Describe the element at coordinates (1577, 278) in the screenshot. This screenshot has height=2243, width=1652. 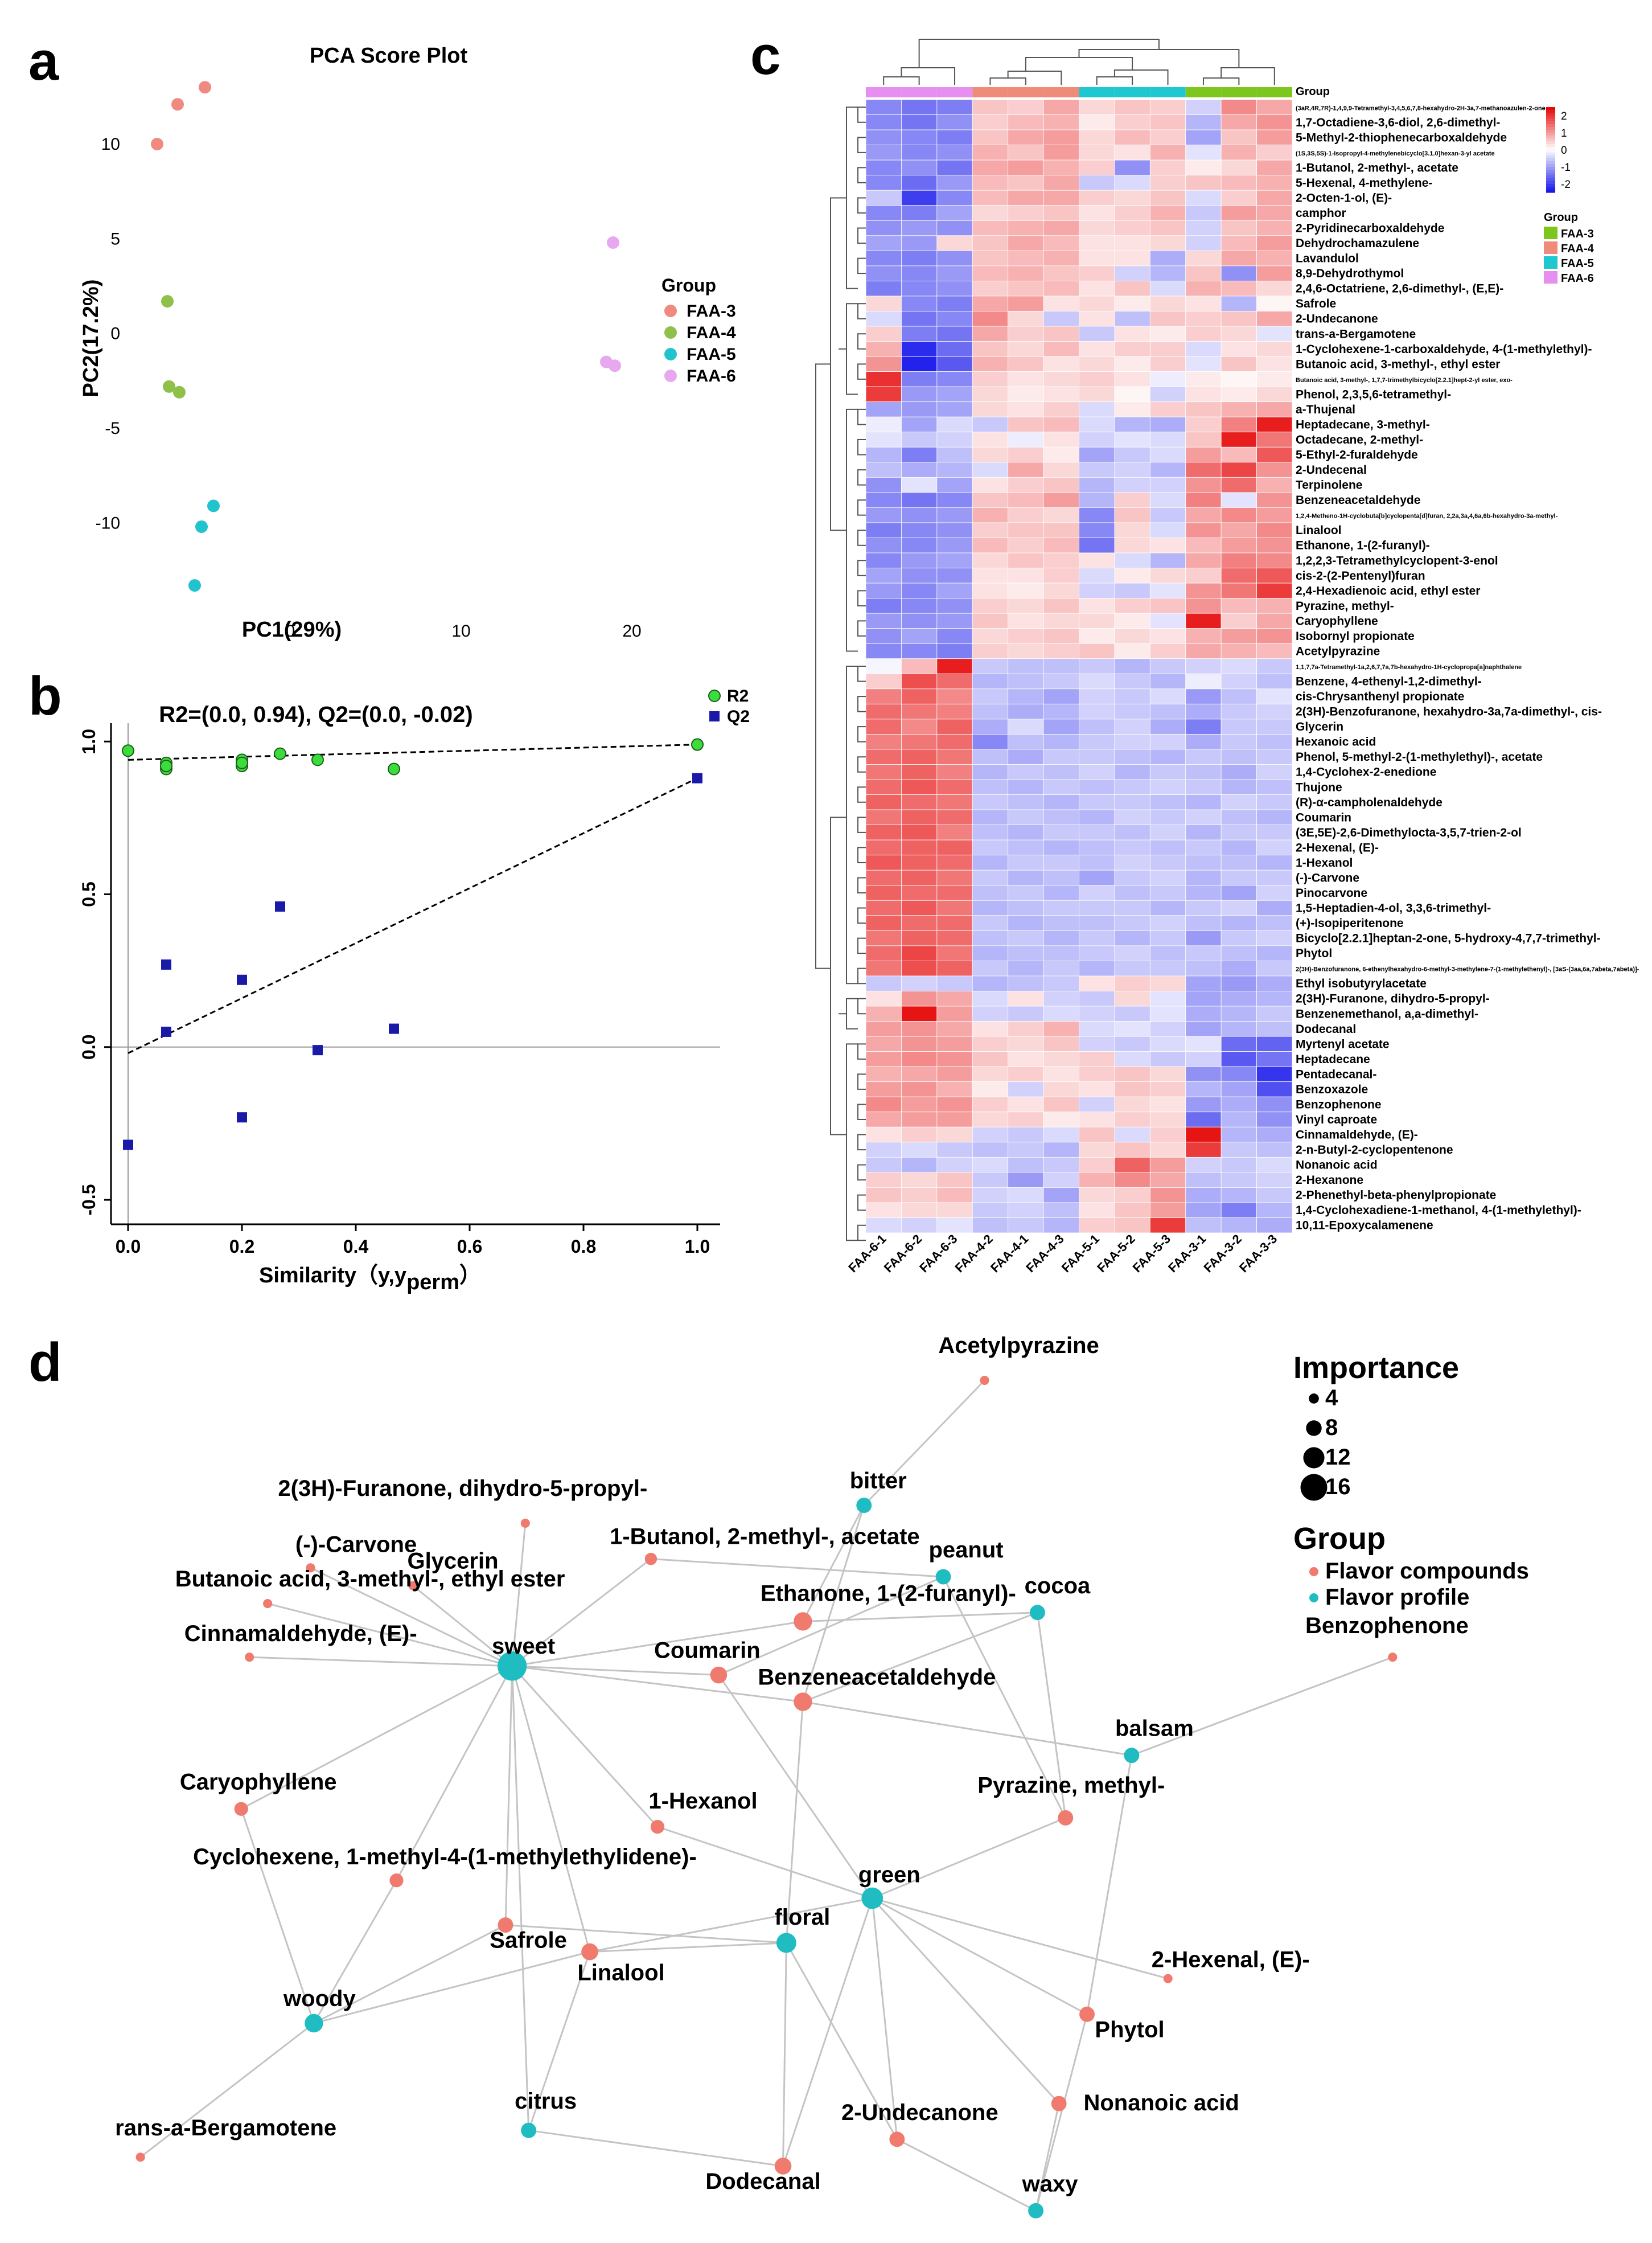
I see `group-legend-label: FAA-6` at that location.